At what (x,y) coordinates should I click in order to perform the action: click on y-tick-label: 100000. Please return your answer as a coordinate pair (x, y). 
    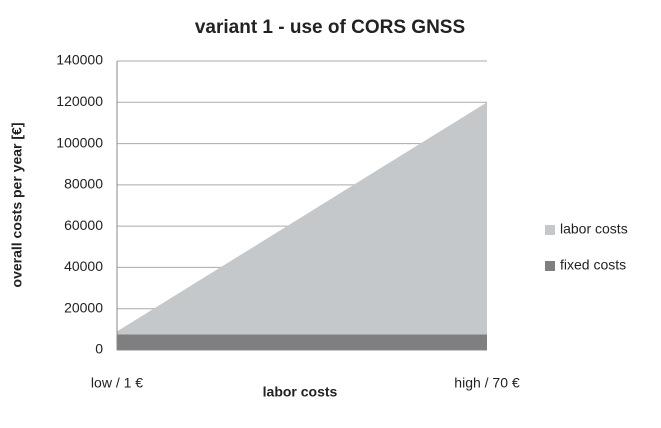
    Looking at the image, I should click on (79, 142).